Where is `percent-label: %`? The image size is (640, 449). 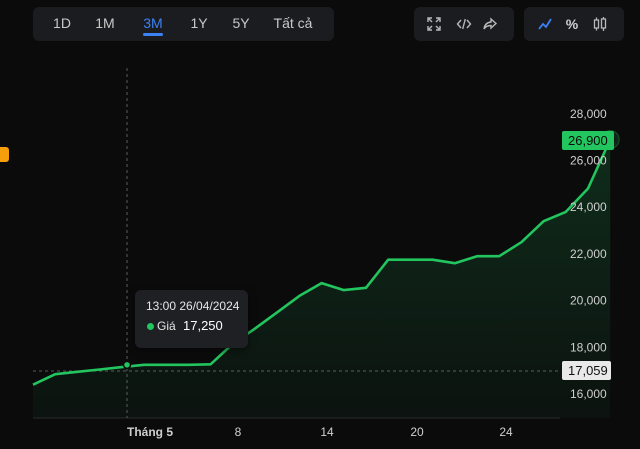
percent-label: % is located at coordinates (572, 24).